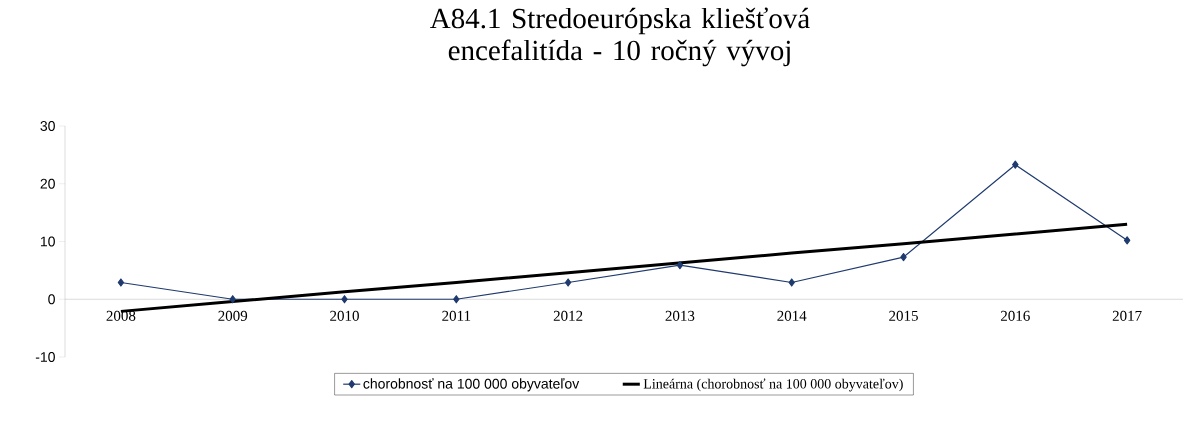 This screenshot has height=432, width=1192. What do you see at coordinates (1127, 315) in the screenshot?
I see `x-tick-label: 2017` at bounding box center [1127, 315].